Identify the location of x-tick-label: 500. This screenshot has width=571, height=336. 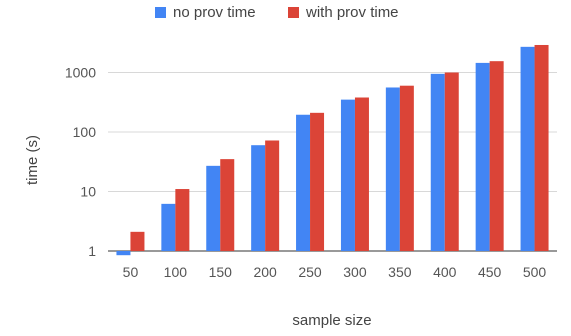
(535, 272).